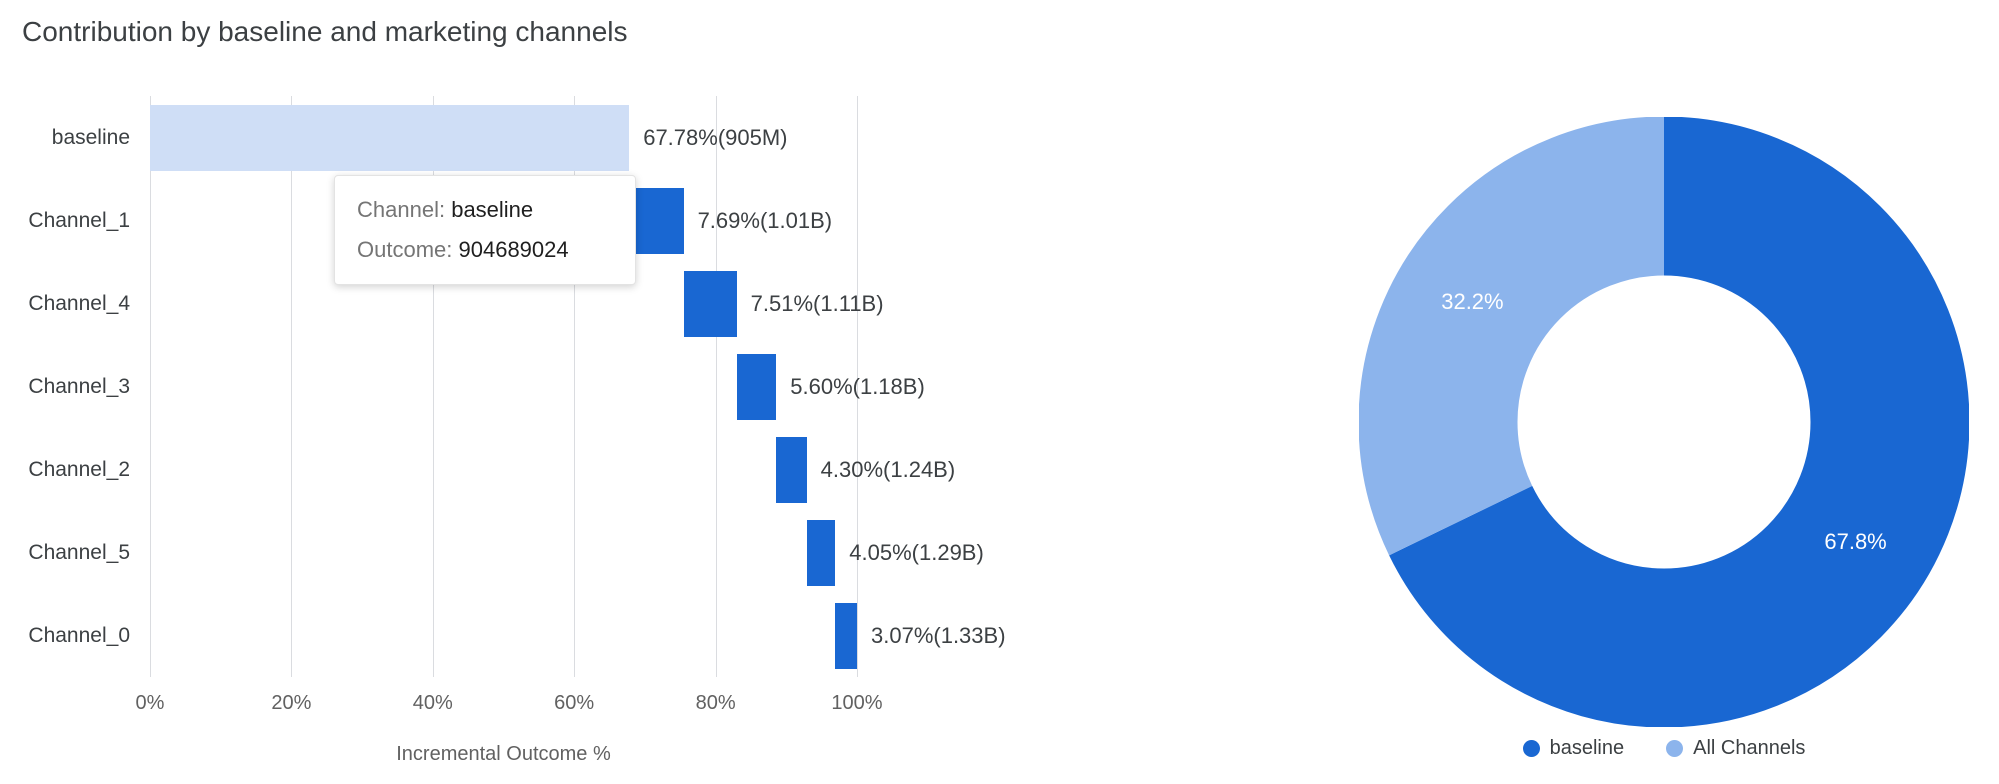 This screenshot has height=784, width=1999. I want to click on tooltip-channel-key: Channel:, so click(401, 209).